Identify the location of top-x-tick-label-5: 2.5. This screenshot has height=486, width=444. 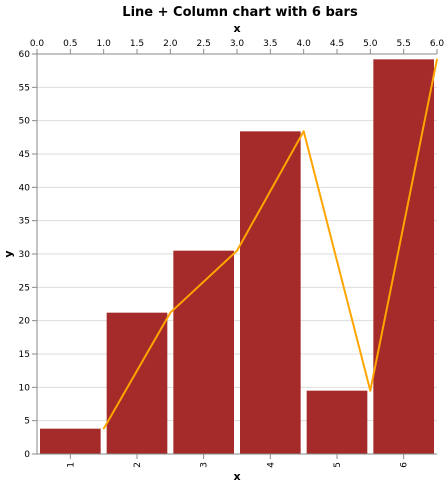
(204, 44).